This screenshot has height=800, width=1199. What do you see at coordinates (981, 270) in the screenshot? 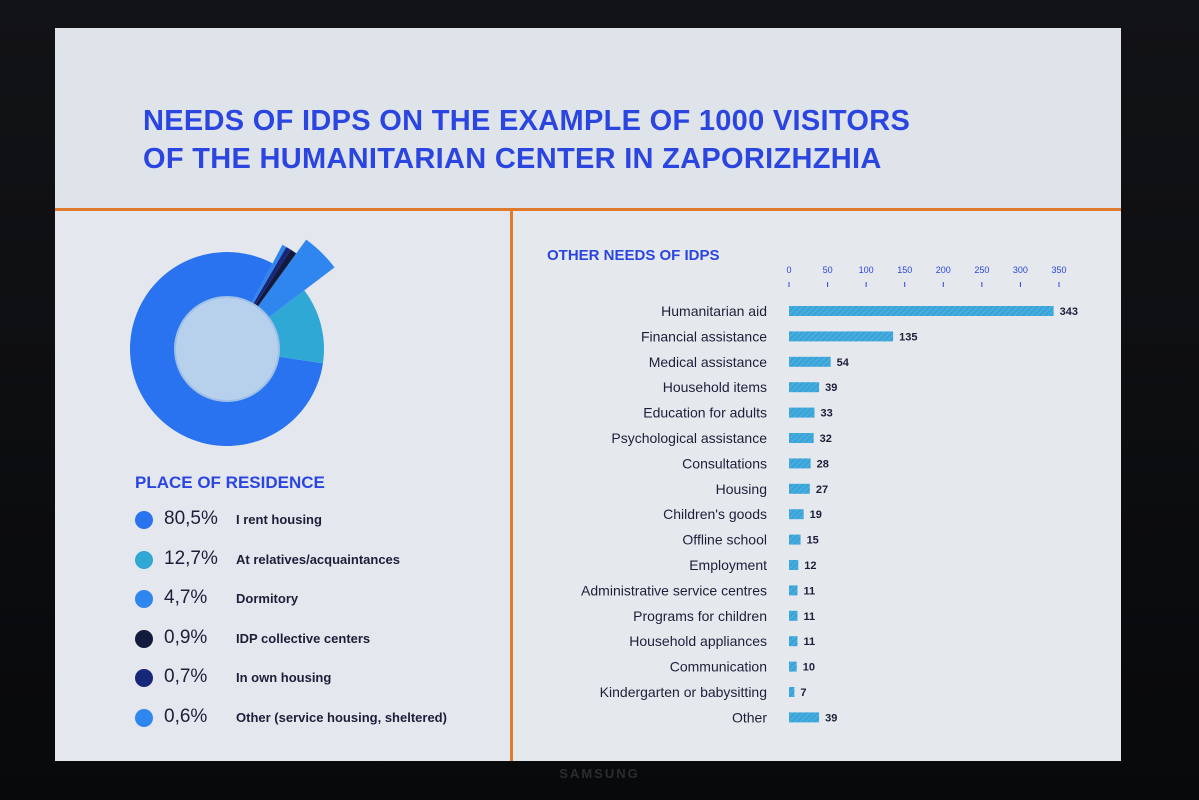
I see `x-tick-label: 250` at bounding box center [981, 270].